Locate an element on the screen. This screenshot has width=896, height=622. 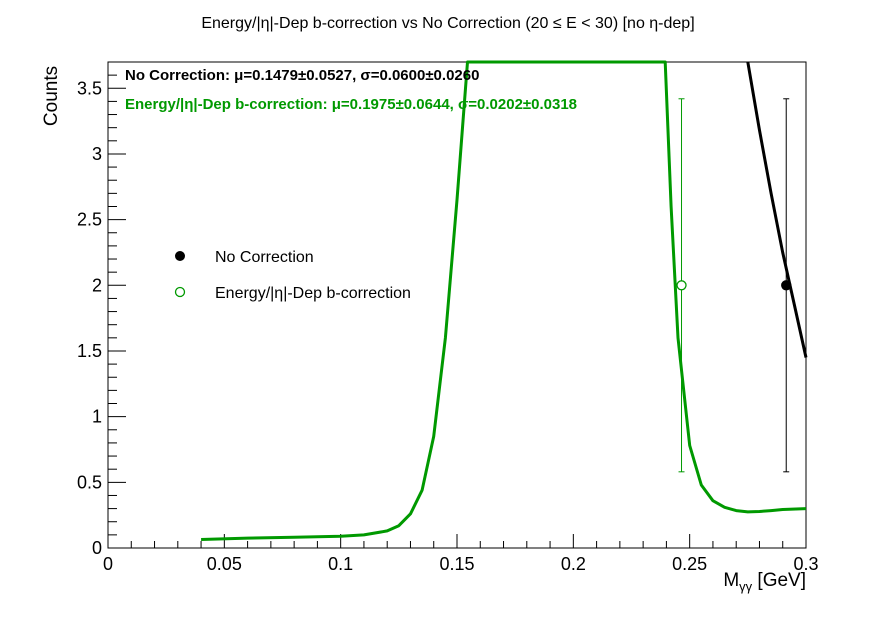
legend-label-no-correction: No Correction is located at coordinates (264, 257).